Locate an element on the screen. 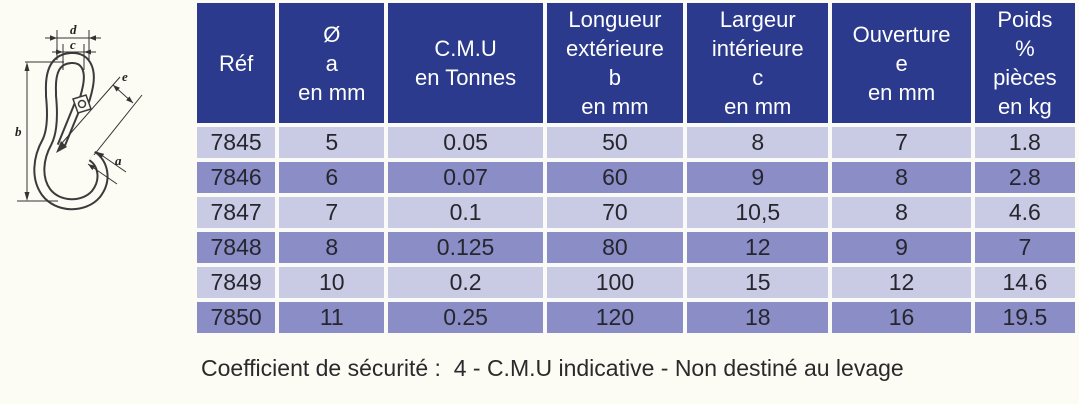  table-cell: 14.6 is located at coordinates (1024, 282).